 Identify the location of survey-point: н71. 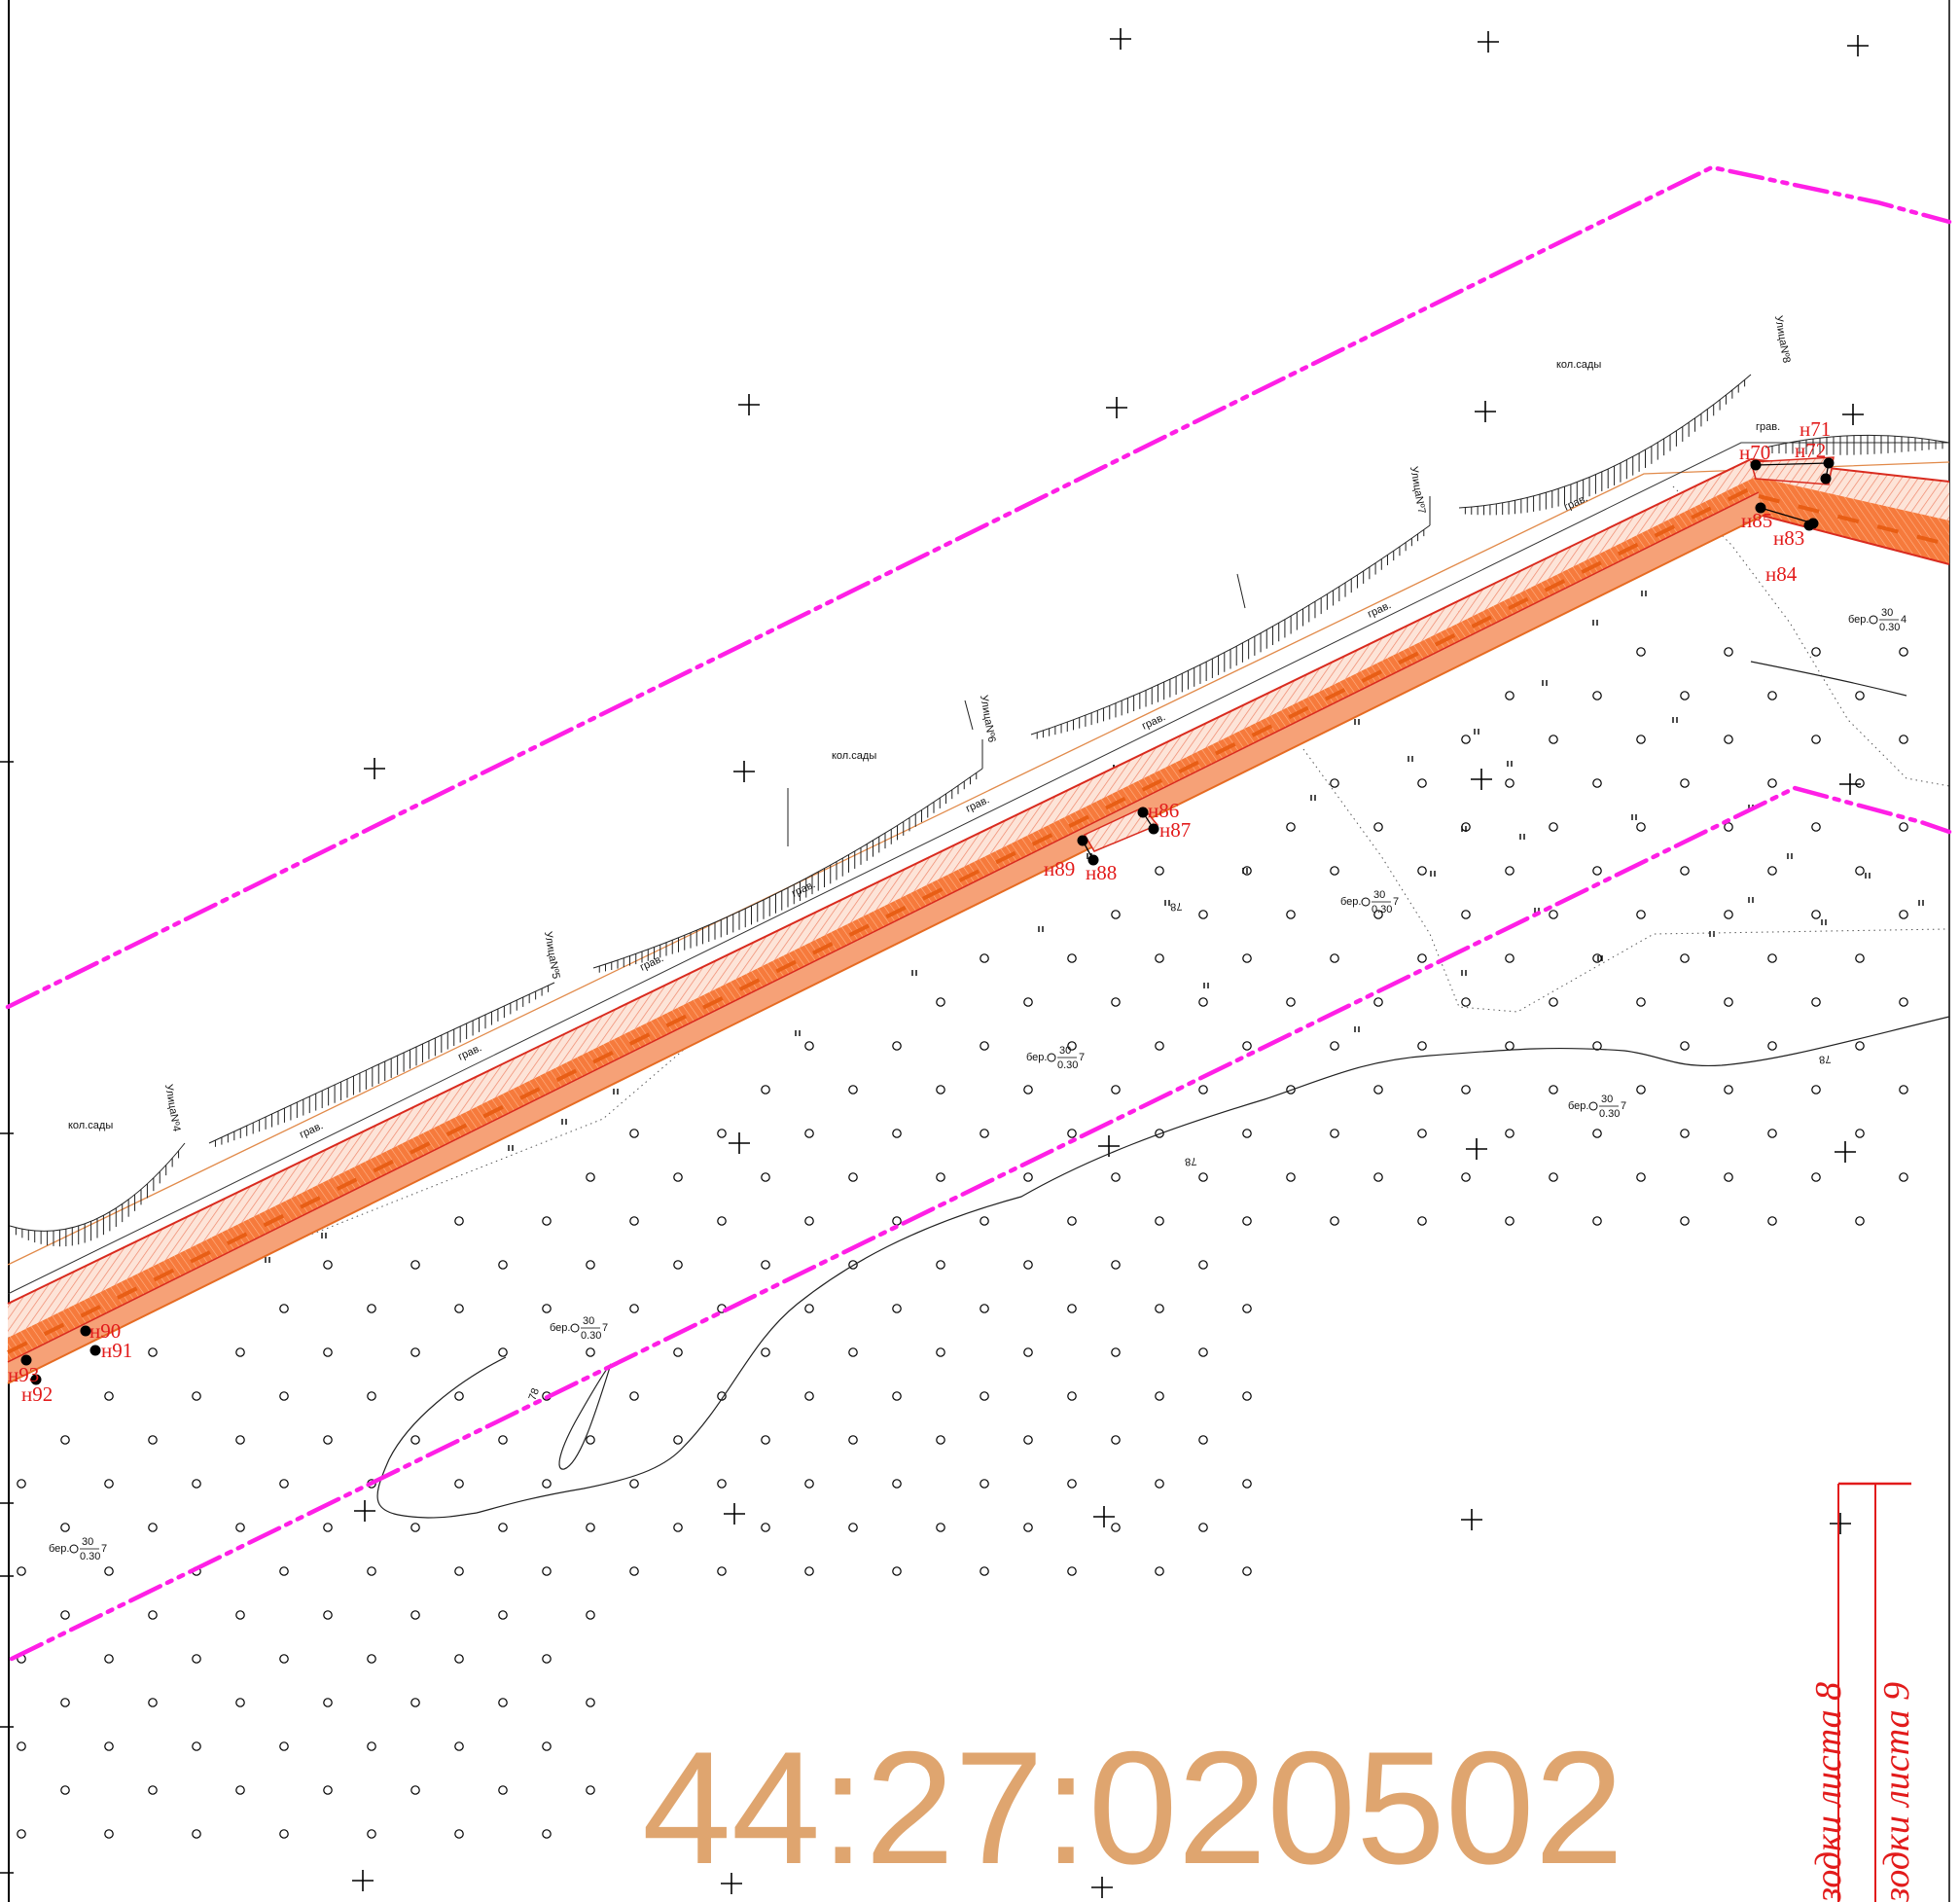
(1817, 443).